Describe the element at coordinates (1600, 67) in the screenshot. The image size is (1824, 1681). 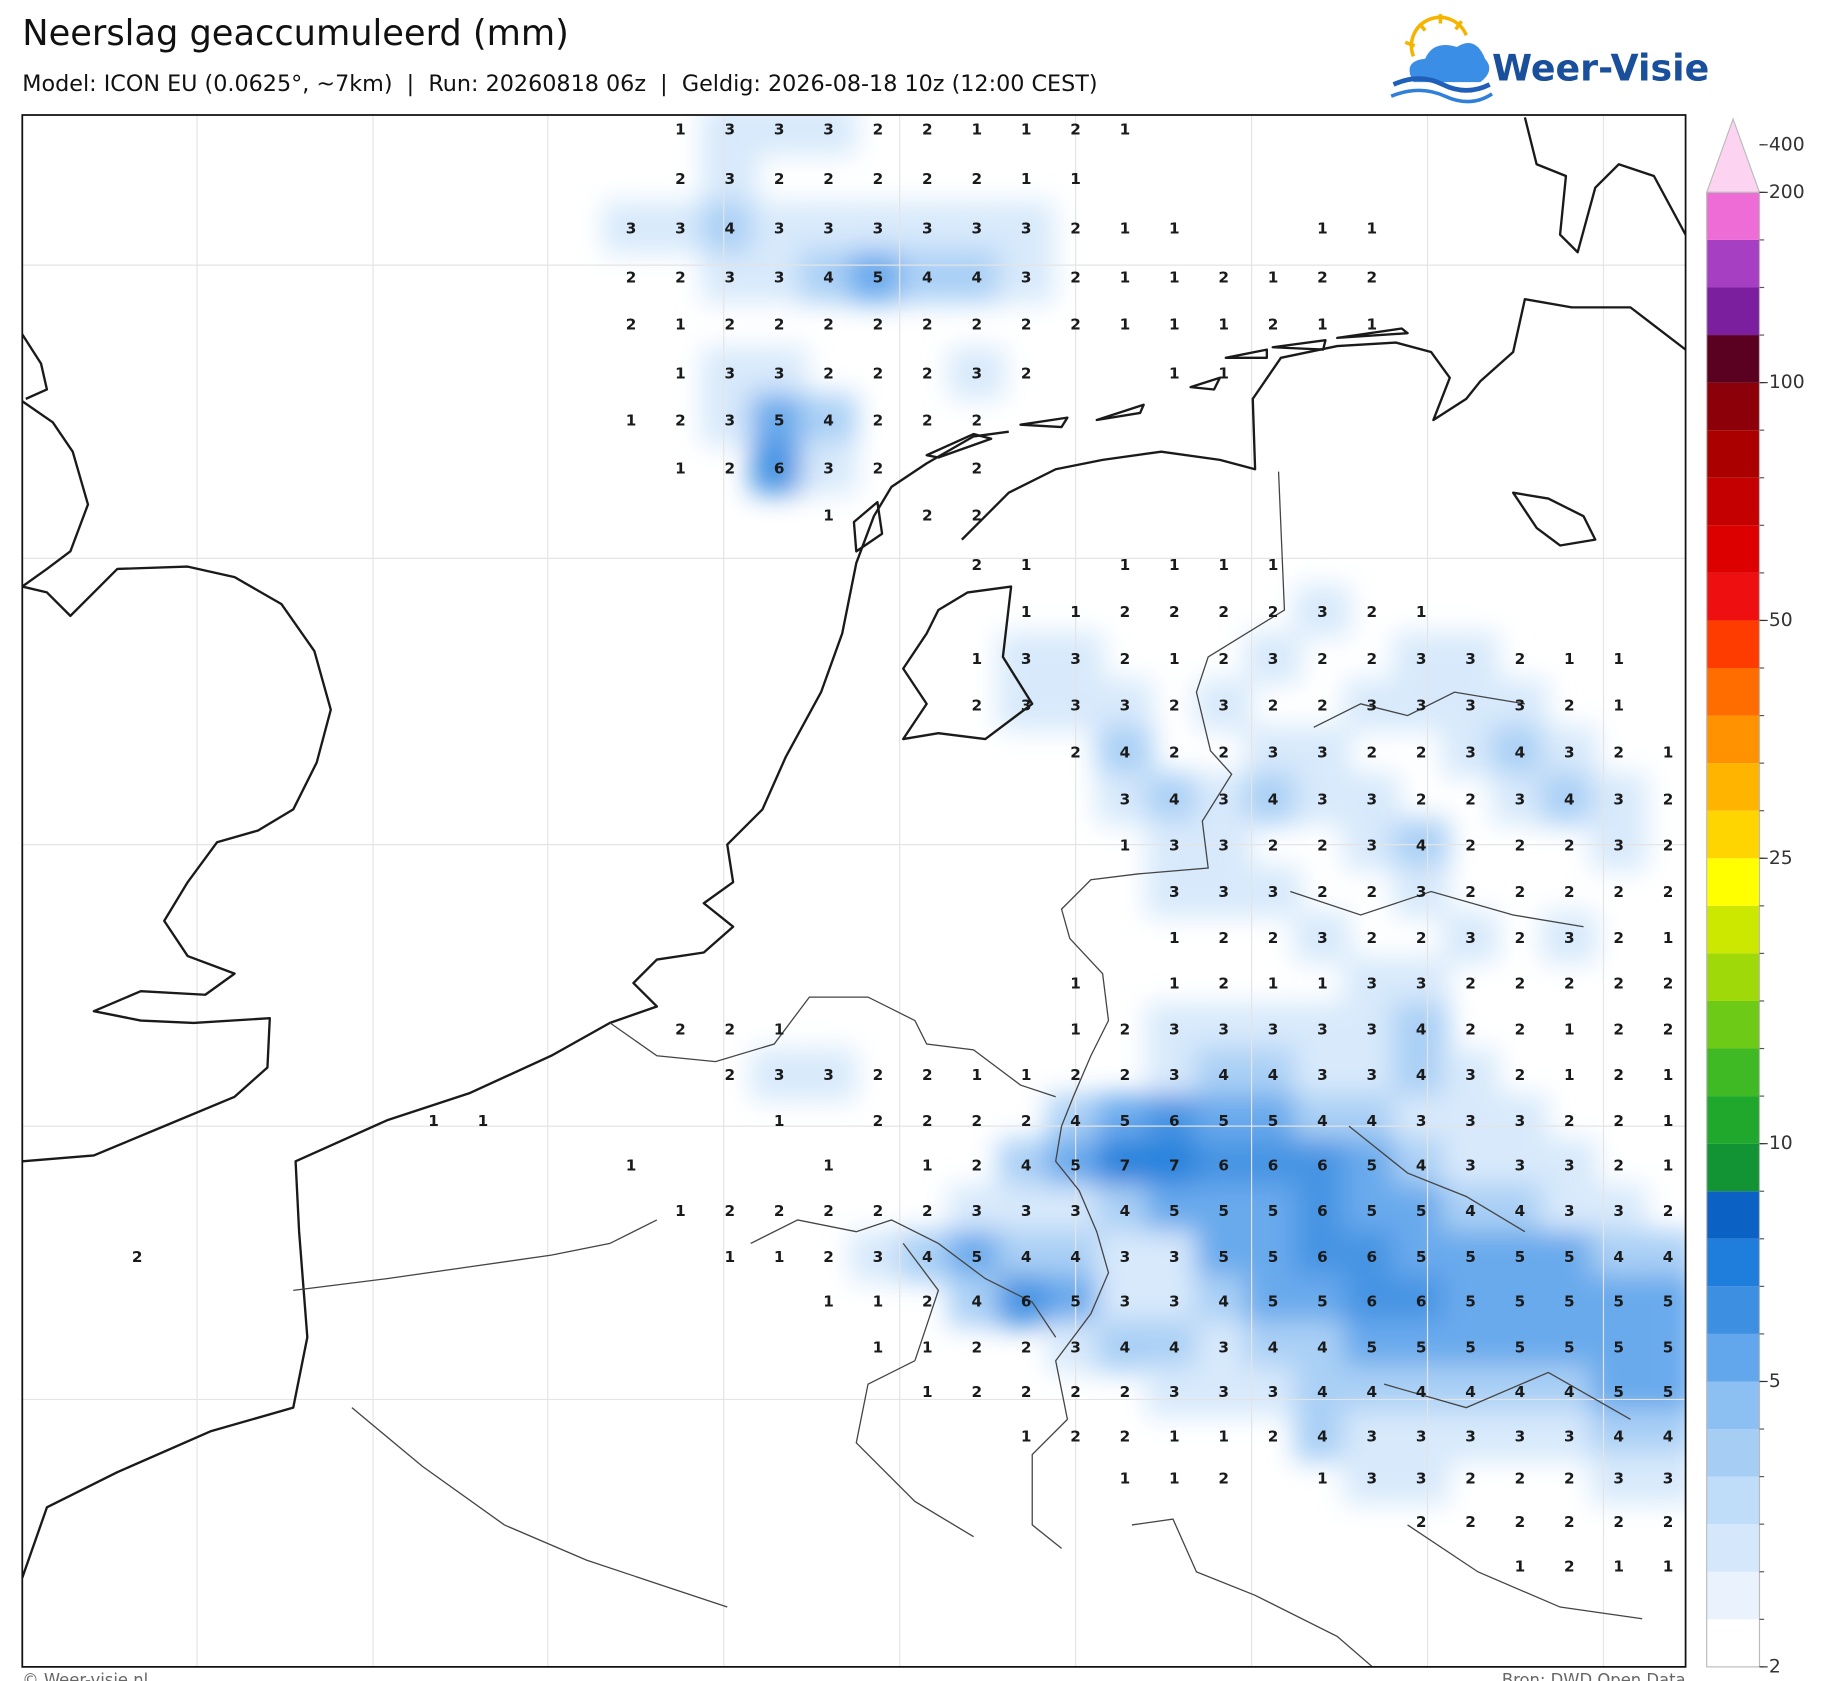
I see `logo-text: Weer-Visie` at that location.